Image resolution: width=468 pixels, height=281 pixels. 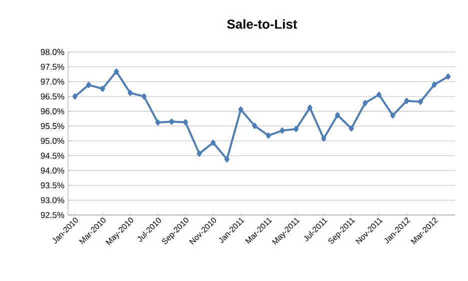 I want to click on y-tick-label: 94.5%, so click(x=52, y=155).